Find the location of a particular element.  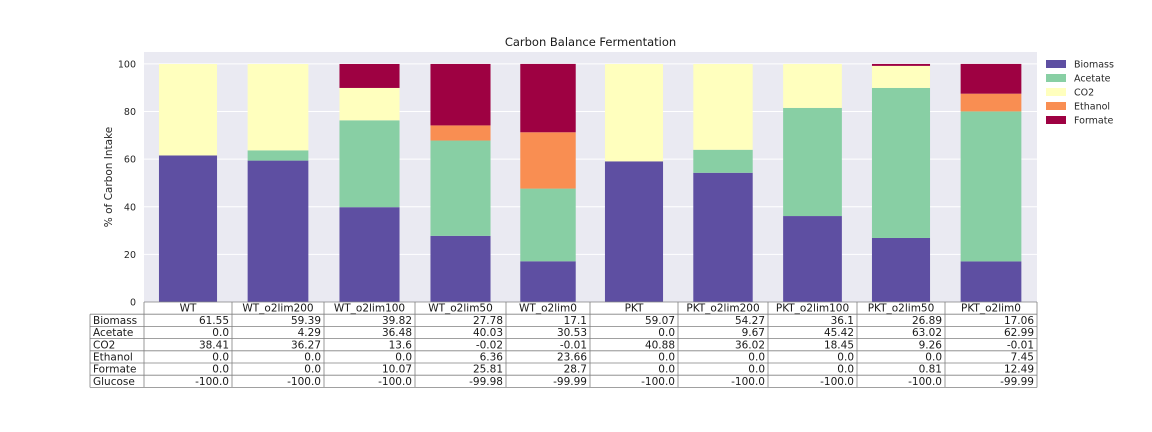

table-cell: 0.81 is located at coordinates (930, 370).